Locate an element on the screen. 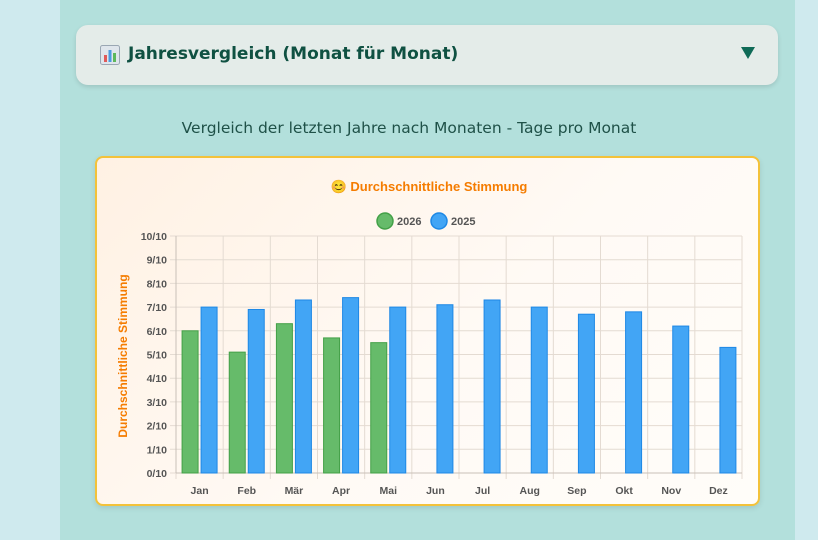 This screenshot has height=540, width=818. x-tick-label: Feb is located at coordinates (246, 491).